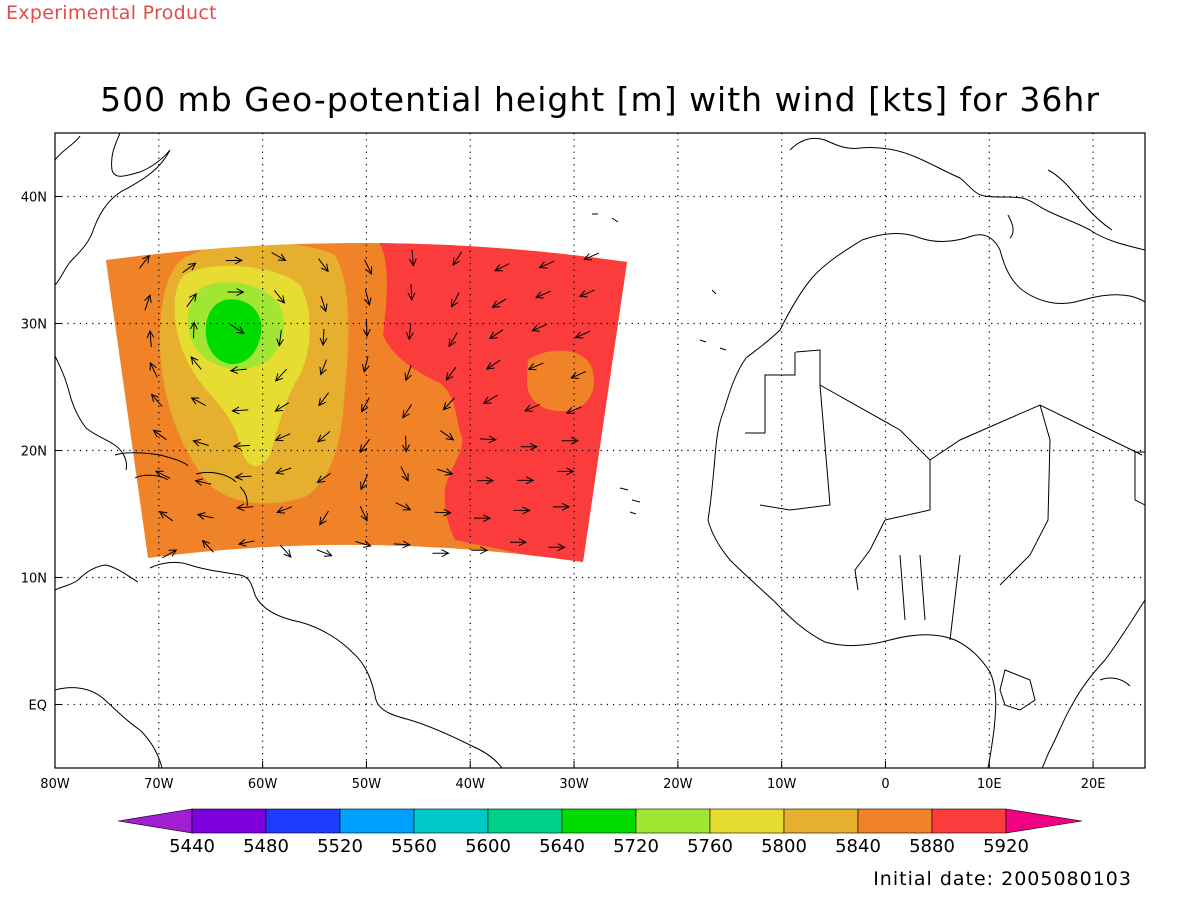 The width and height of the screenshot is (1200, 900). I want to click on colorbar-label: 5760, so click(710, 846).